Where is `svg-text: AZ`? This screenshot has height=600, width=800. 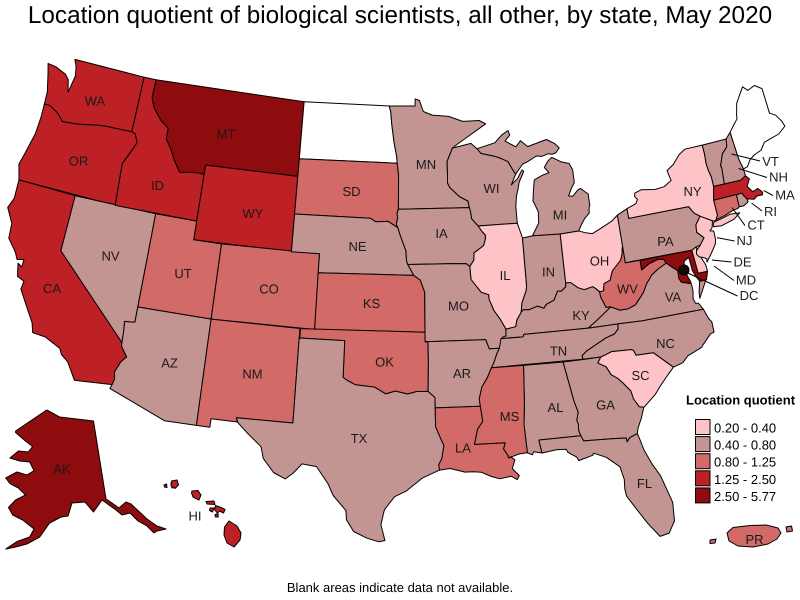 svg-text: AZ is located at coordinates (169, 363).